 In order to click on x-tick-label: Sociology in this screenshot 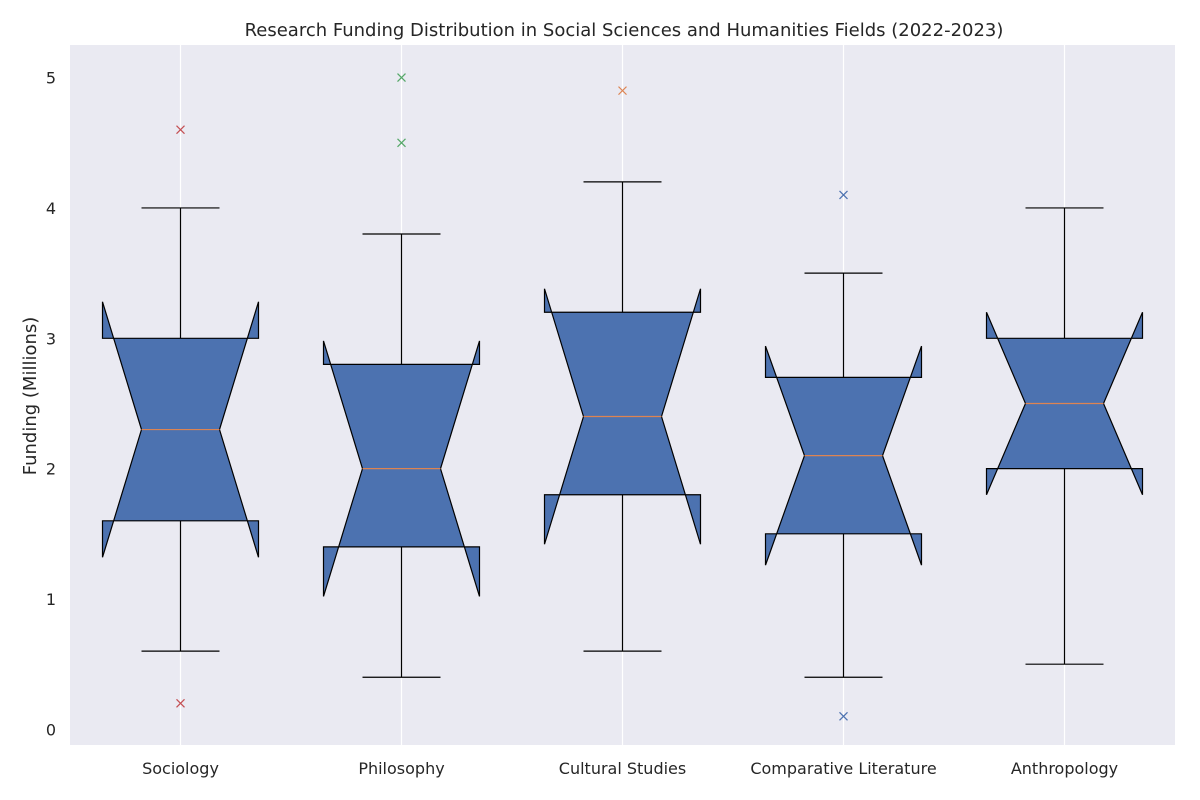, I will do `click(180, 768)`.